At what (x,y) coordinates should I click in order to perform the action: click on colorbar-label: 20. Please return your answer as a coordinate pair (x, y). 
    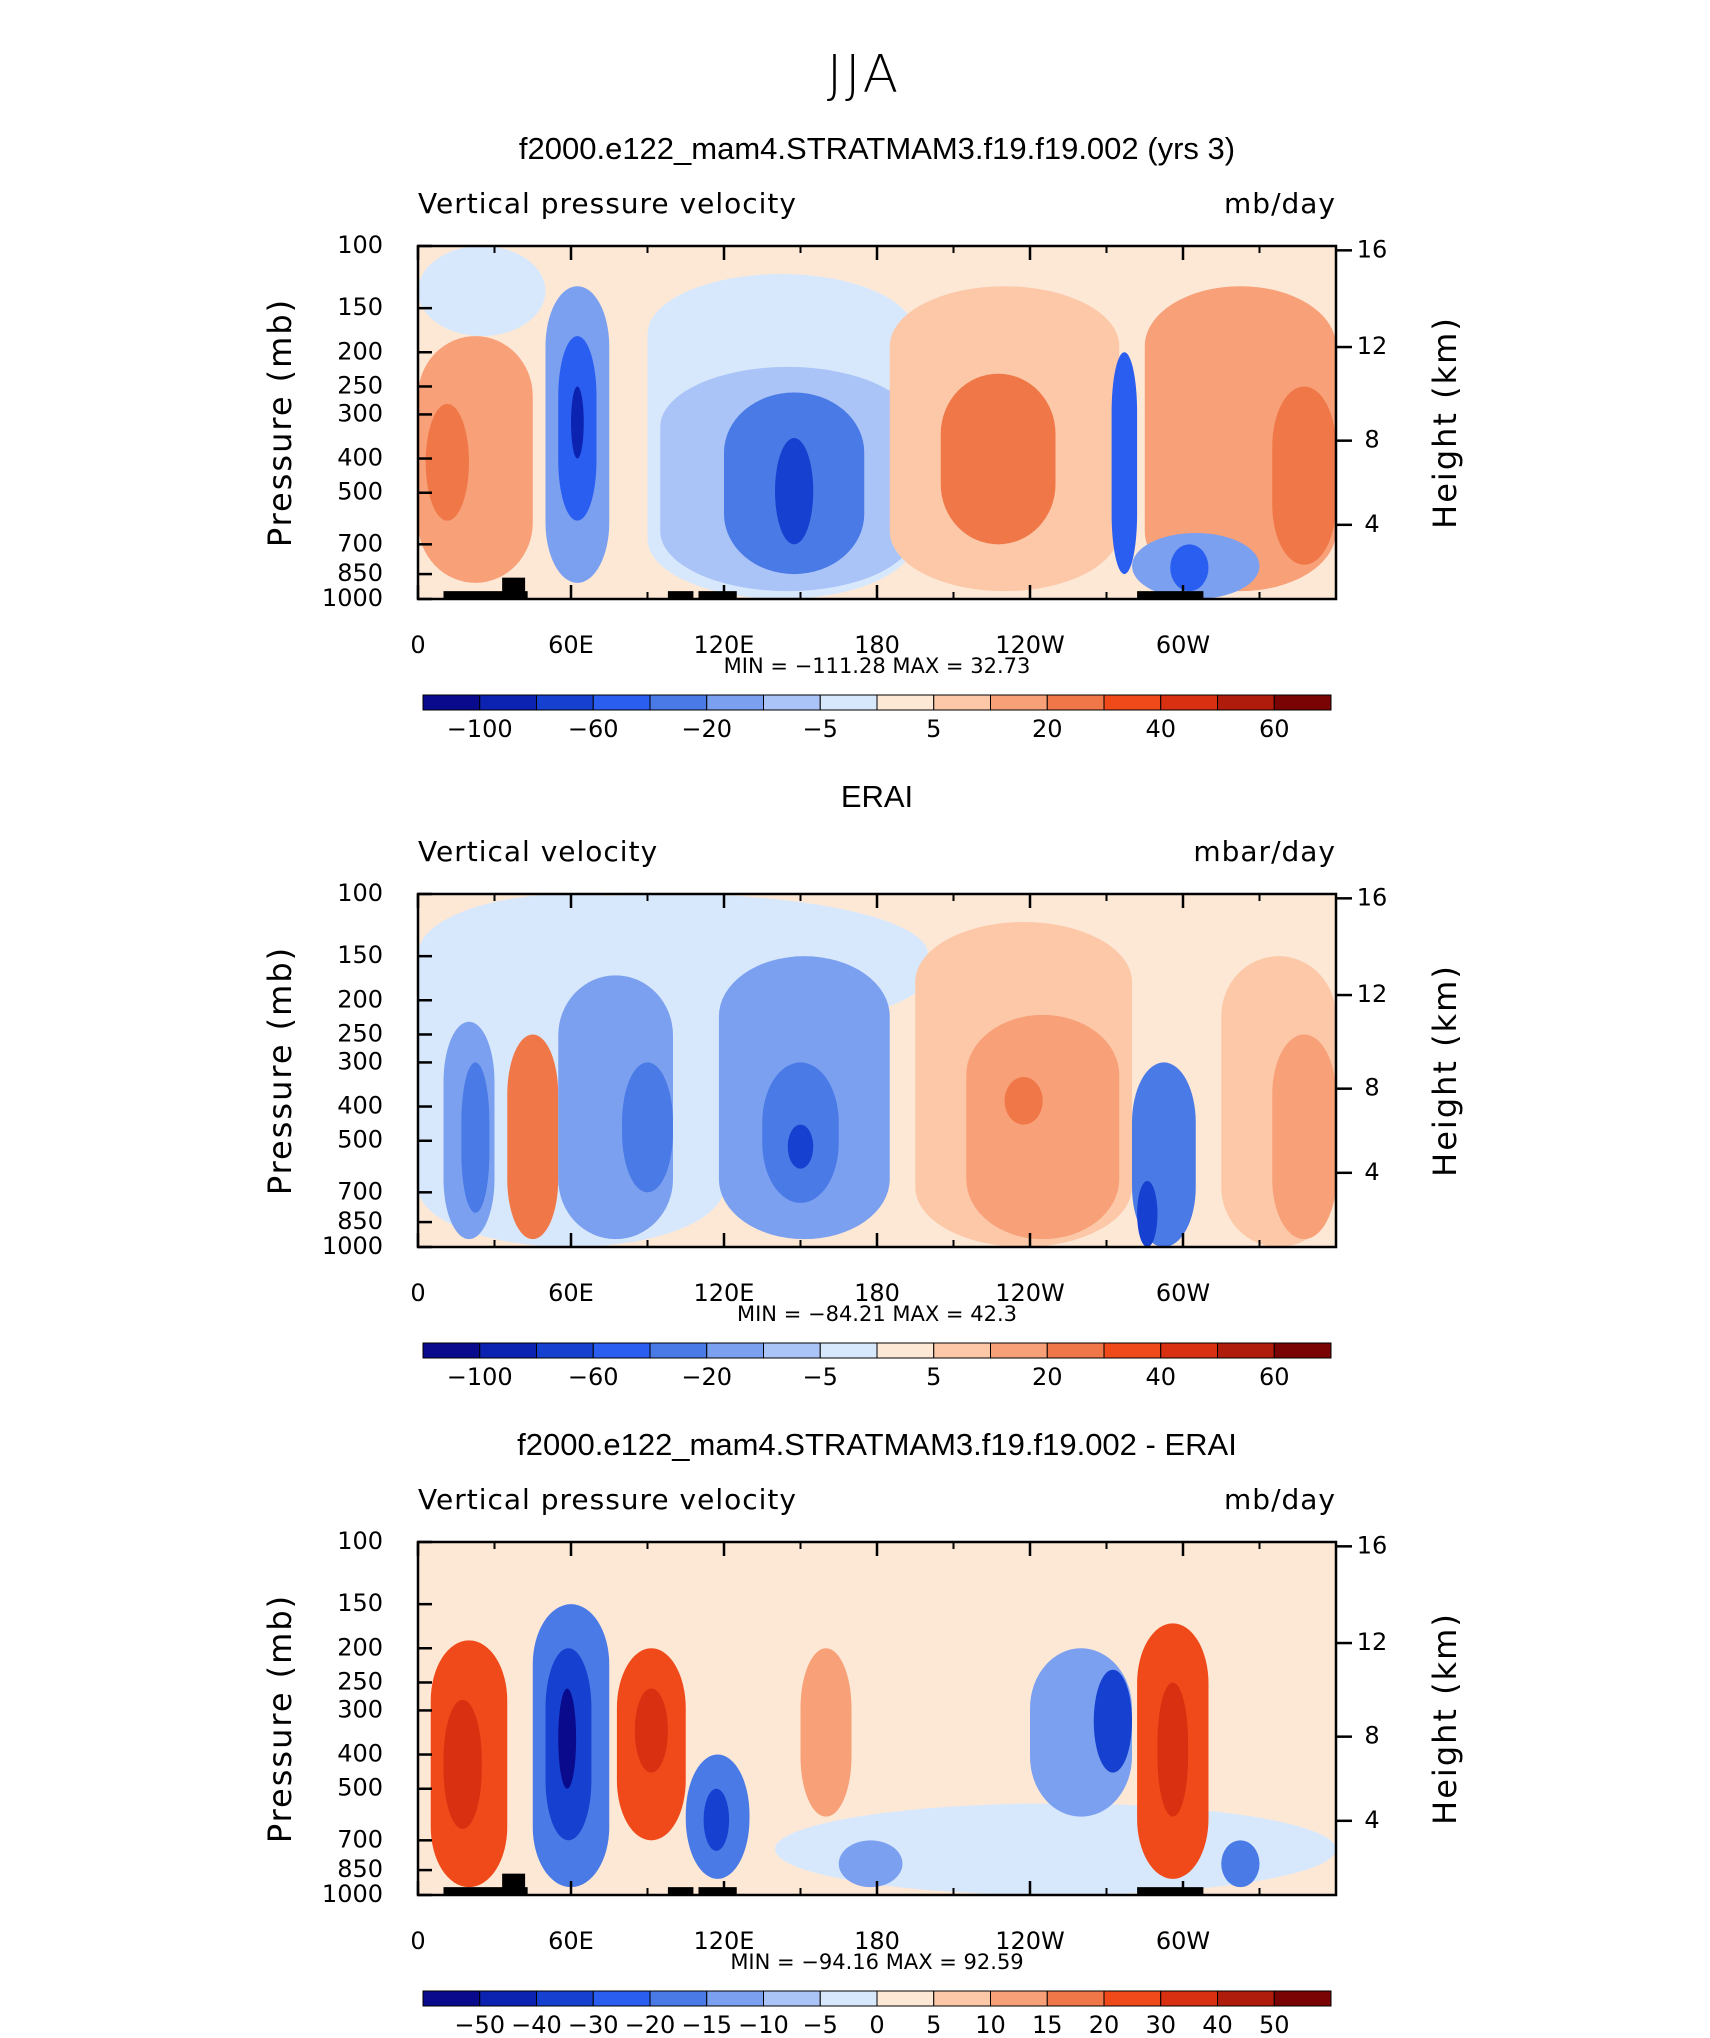
    Looking at the image, I should click on (1047, 1377).